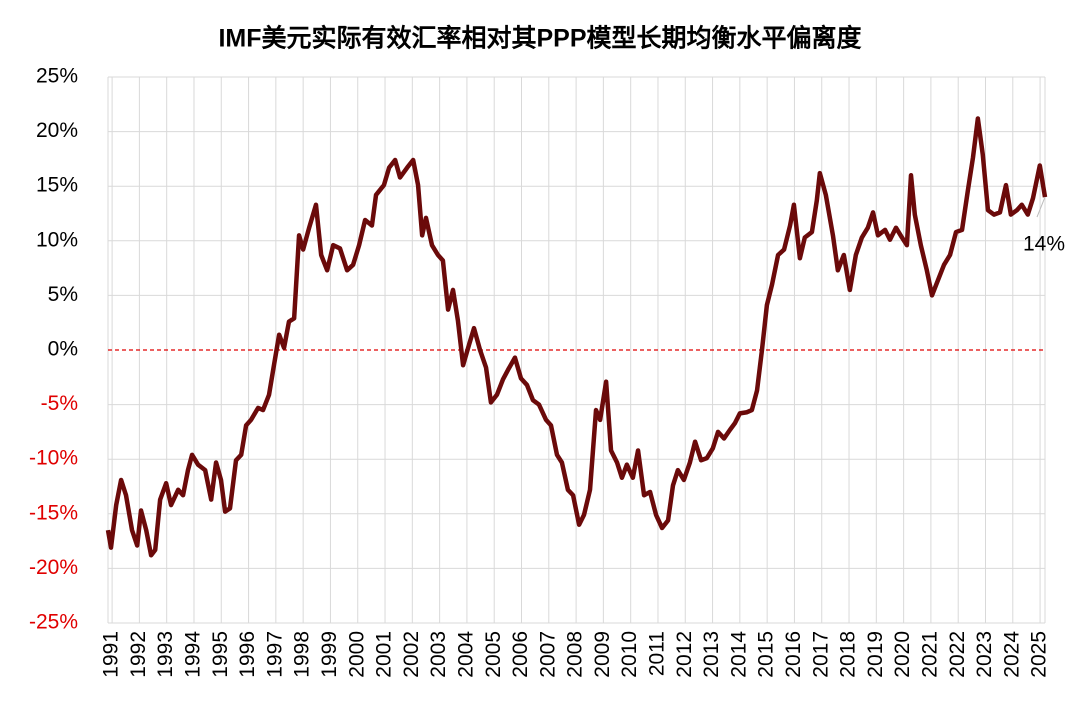 This screenshot has height=707, width=1080. What do you see at coordinates (1011, 654) in the screenshot?
I see `x-tick-label: 2024` at bounding box center [1011, 654].